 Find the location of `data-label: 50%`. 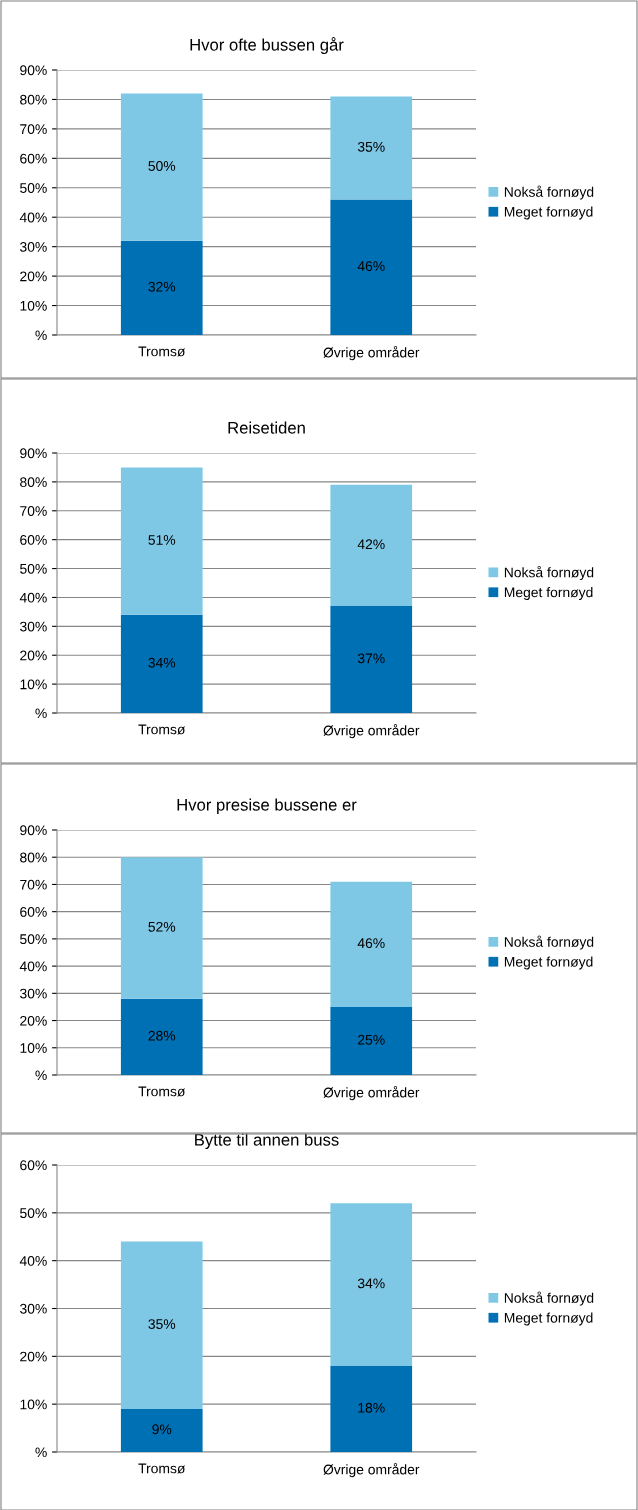

data-label: 50% is located at coordinates (162, 166).